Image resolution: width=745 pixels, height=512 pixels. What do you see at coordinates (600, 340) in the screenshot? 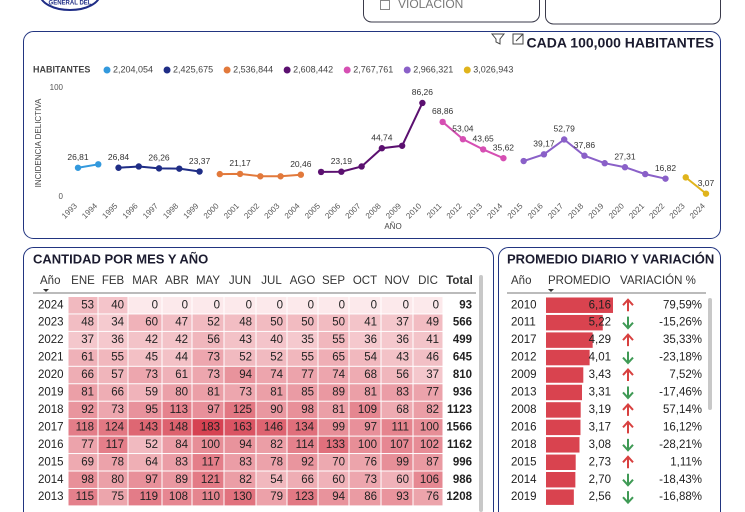
I see `average-value: 4,29` at bounding box center [600, 340].